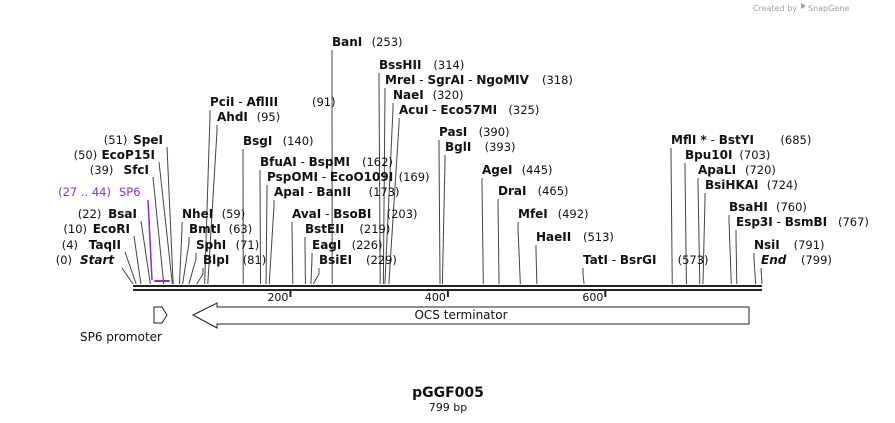 This screenshot has height=423, width=895. I want to click on site-position: (59), so click(234, 214).